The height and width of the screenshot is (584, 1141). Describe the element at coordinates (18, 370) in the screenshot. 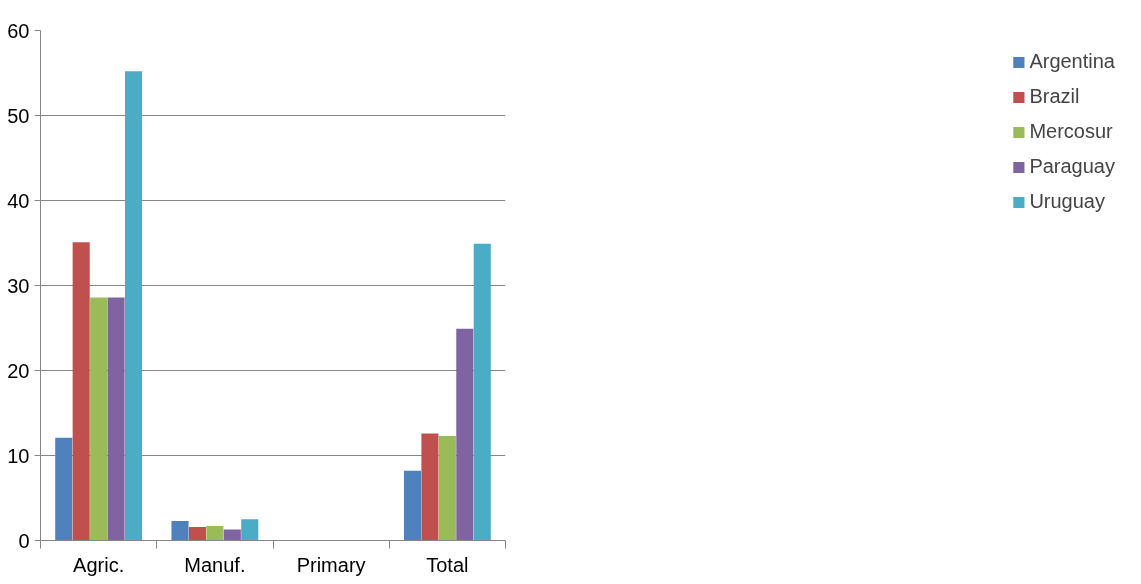

I see `y-tick-label: 20` at that location.